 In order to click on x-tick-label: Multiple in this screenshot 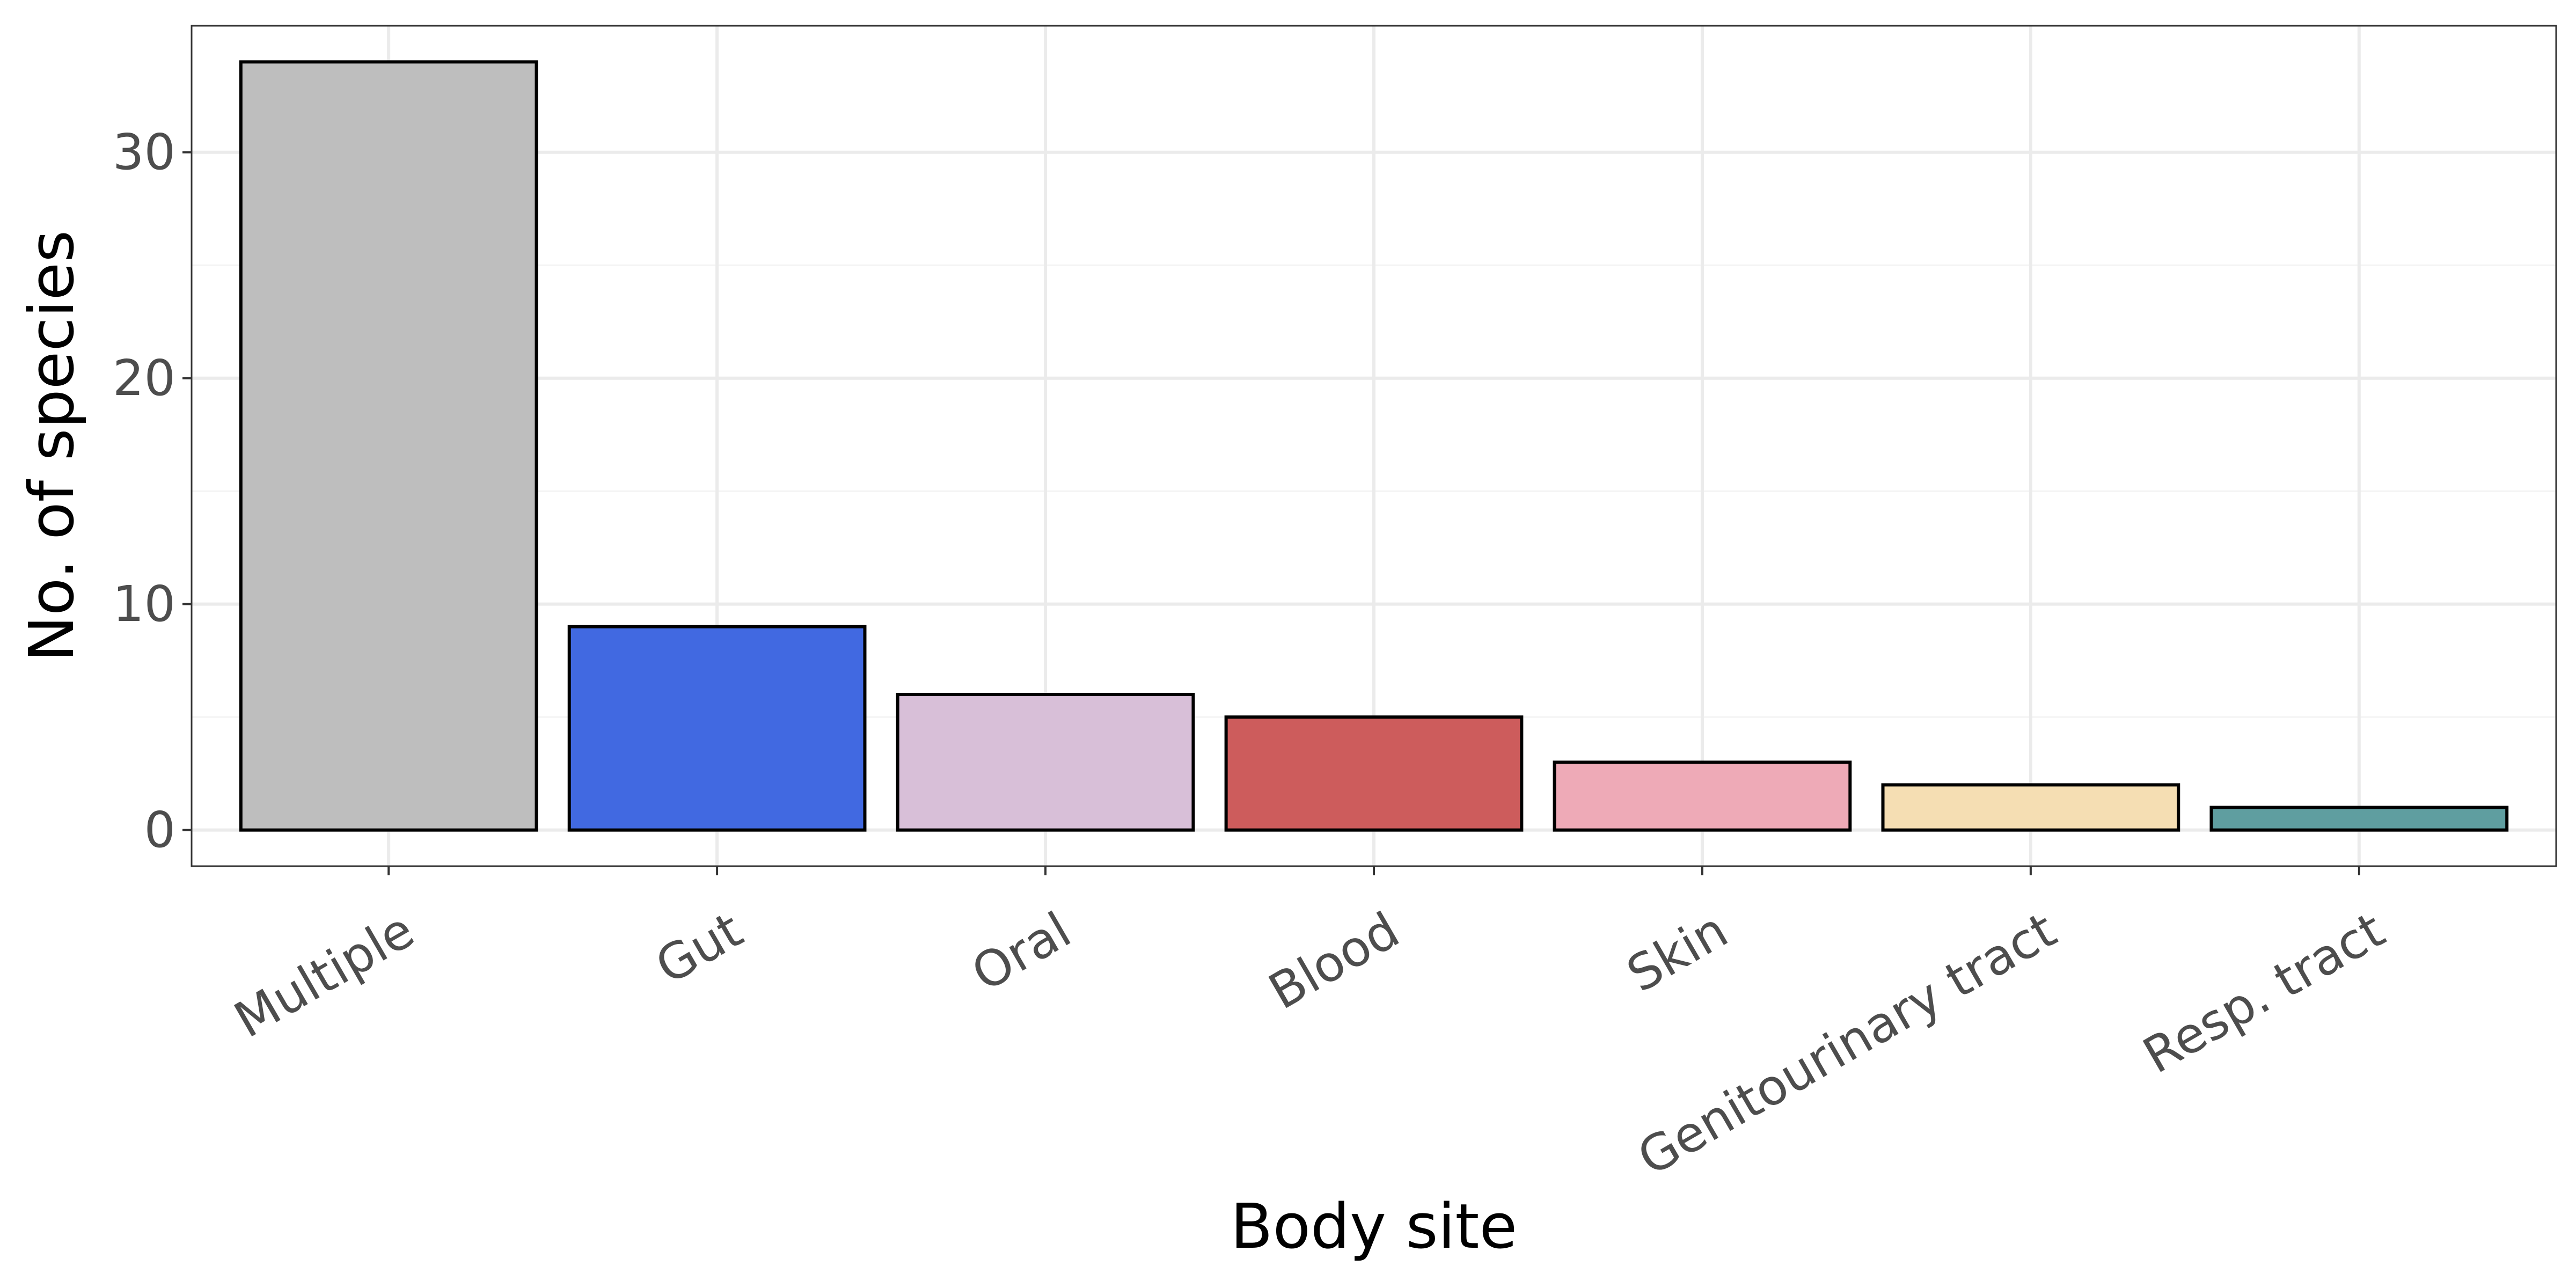, I will do `click(324, 975)`.